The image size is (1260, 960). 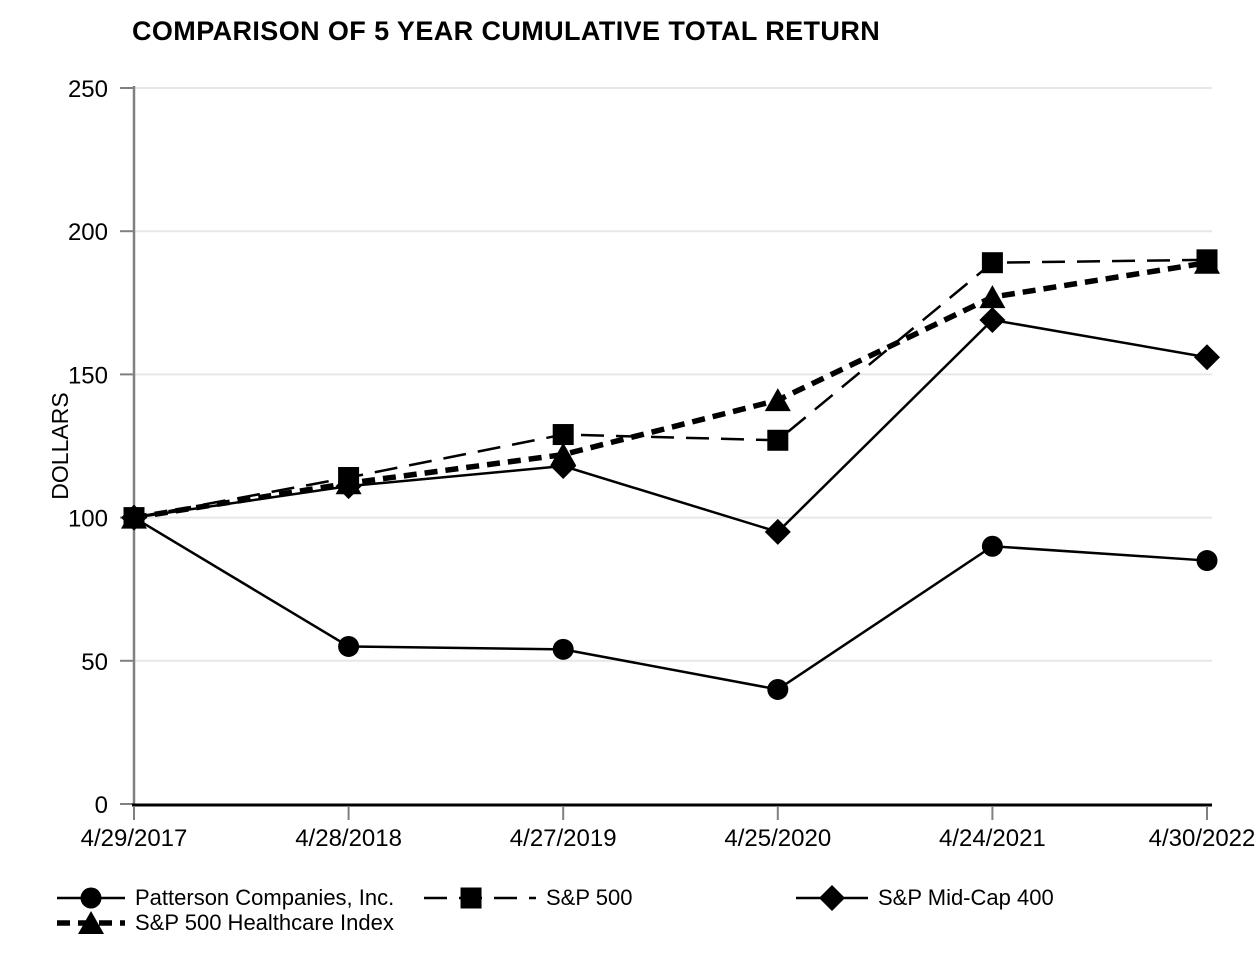 What do you see at coordinates (101, 805) in the screenshot?
I see `y-tick-label: 0` at bounding box center [101, 805].